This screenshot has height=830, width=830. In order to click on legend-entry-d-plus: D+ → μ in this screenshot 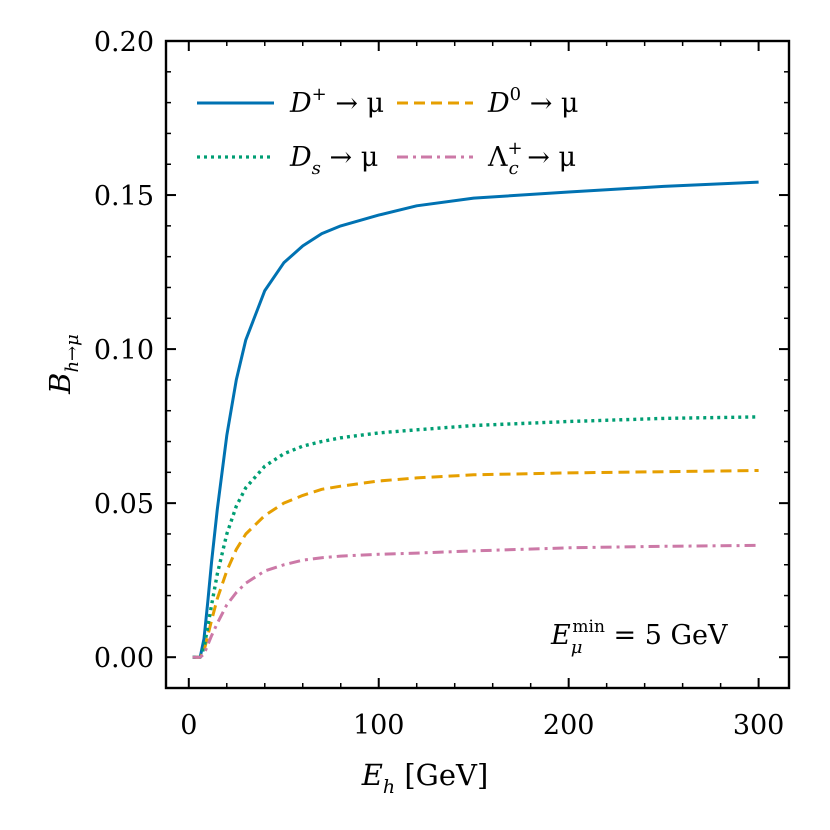, I will do `click(290, 101)`.